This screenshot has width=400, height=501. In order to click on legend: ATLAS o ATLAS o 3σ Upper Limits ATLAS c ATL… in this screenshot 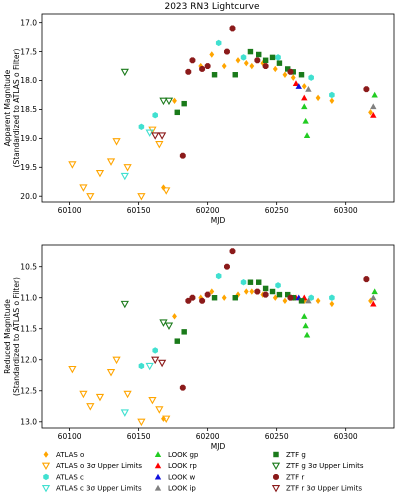, I will do `click(202, 472)`.